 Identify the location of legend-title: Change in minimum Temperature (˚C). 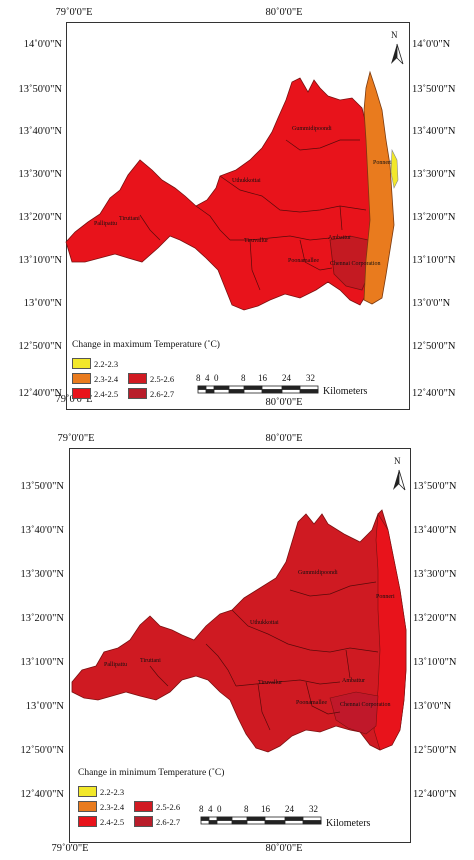
(151, 773).